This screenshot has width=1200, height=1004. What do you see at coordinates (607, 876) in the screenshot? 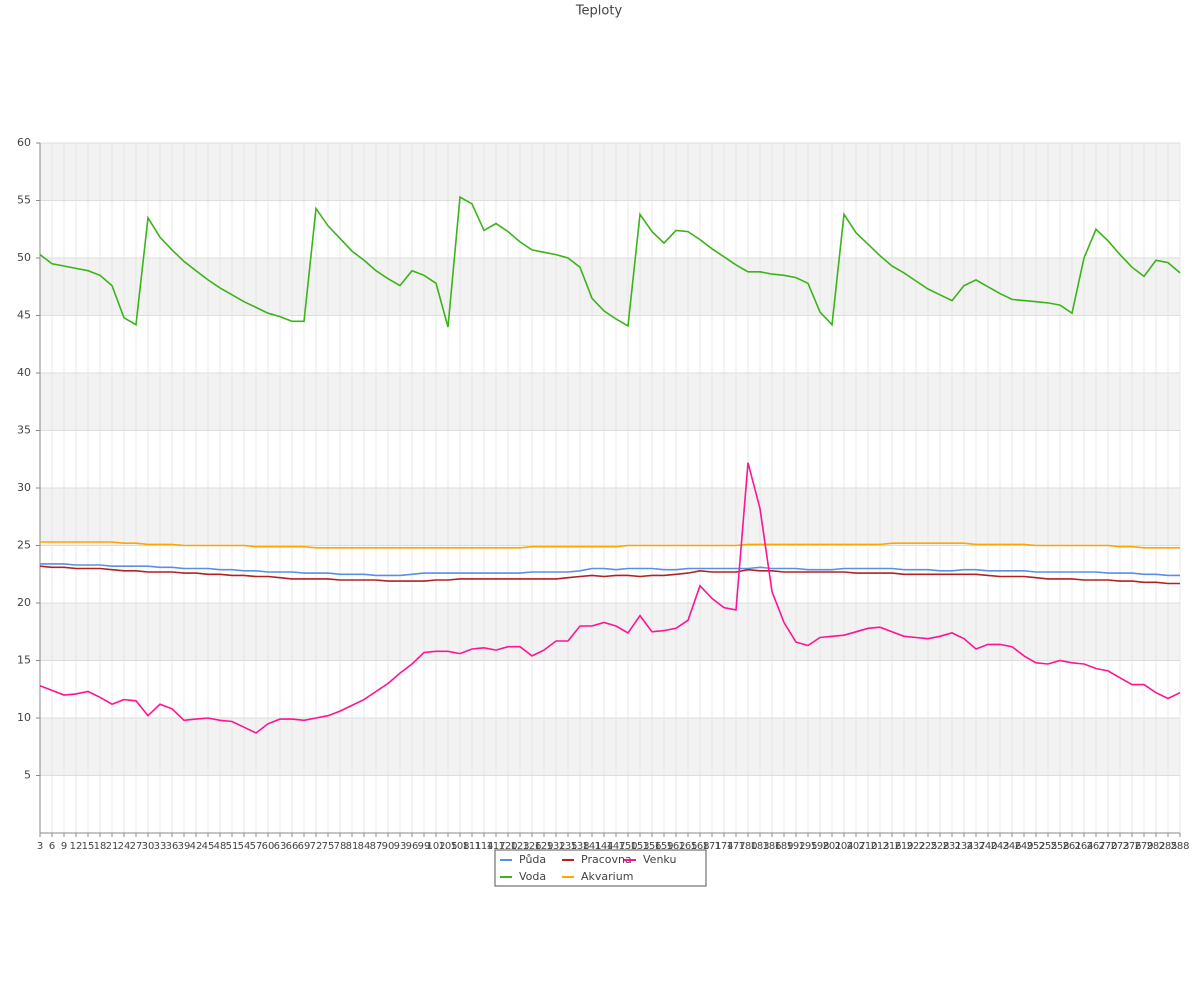
I see `legend-label: Akvarium` at bounding box center [607, 876].